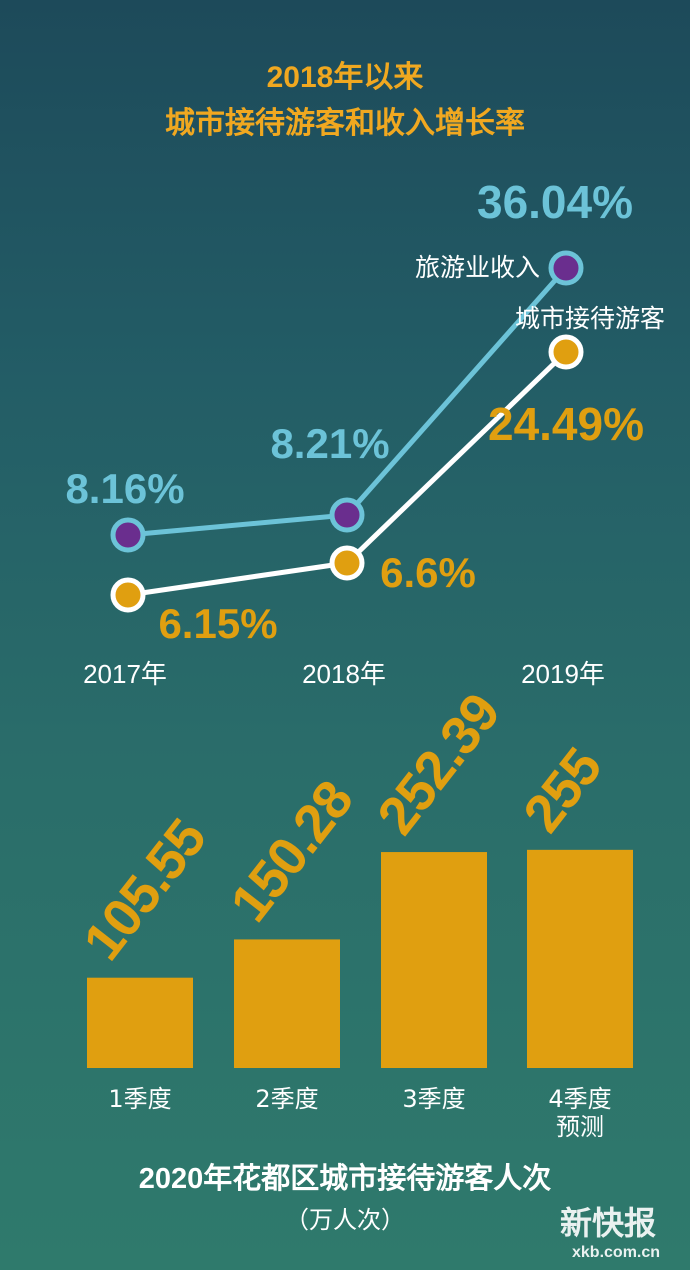  What do you see at coordinates (291, 851) in the screenshot?
I see `bar-value-label-1: 150.28` at bounding box center [291, 851].